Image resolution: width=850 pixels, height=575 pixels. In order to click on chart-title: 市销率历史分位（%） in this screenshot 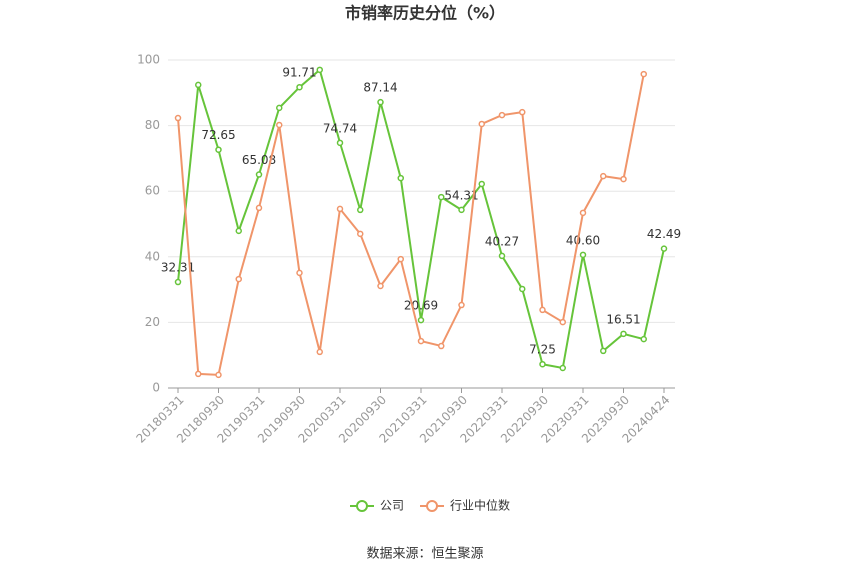, I will do `click(425, 13)`.